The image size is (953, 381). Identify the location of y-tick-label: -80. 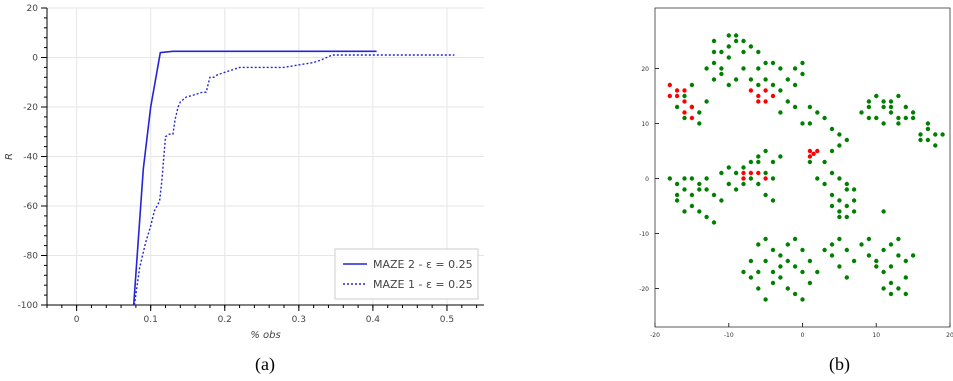
(30, 257).